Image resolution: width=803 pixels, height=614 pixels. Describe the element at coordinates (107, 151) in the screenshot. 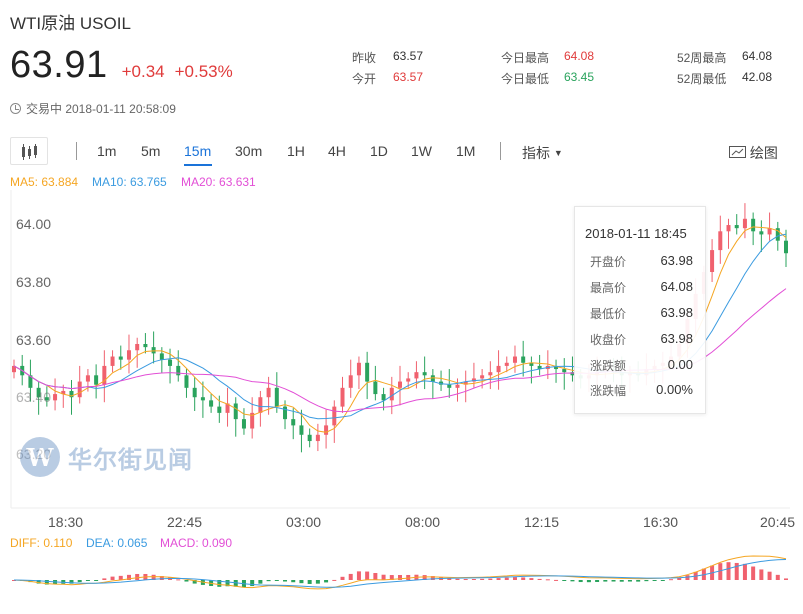

I see `interval-1m: 1m` at that location.